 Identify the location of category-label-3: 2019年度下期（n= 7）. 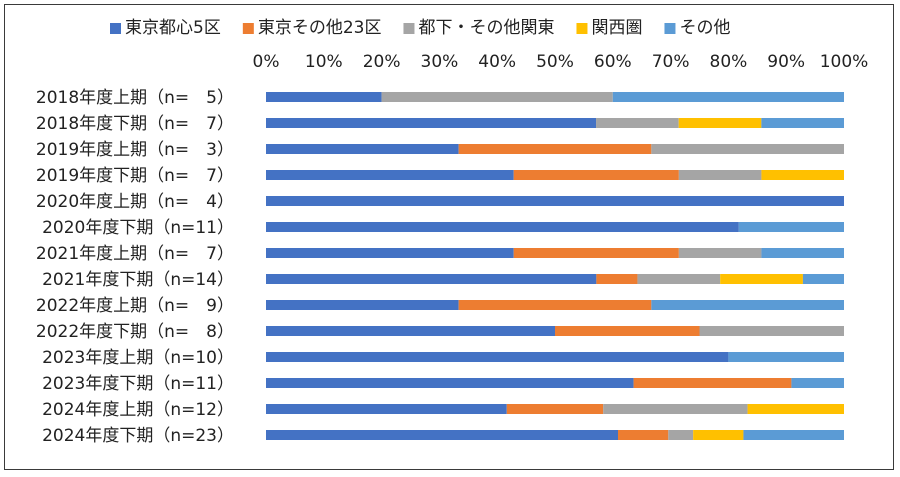
(135, 176).